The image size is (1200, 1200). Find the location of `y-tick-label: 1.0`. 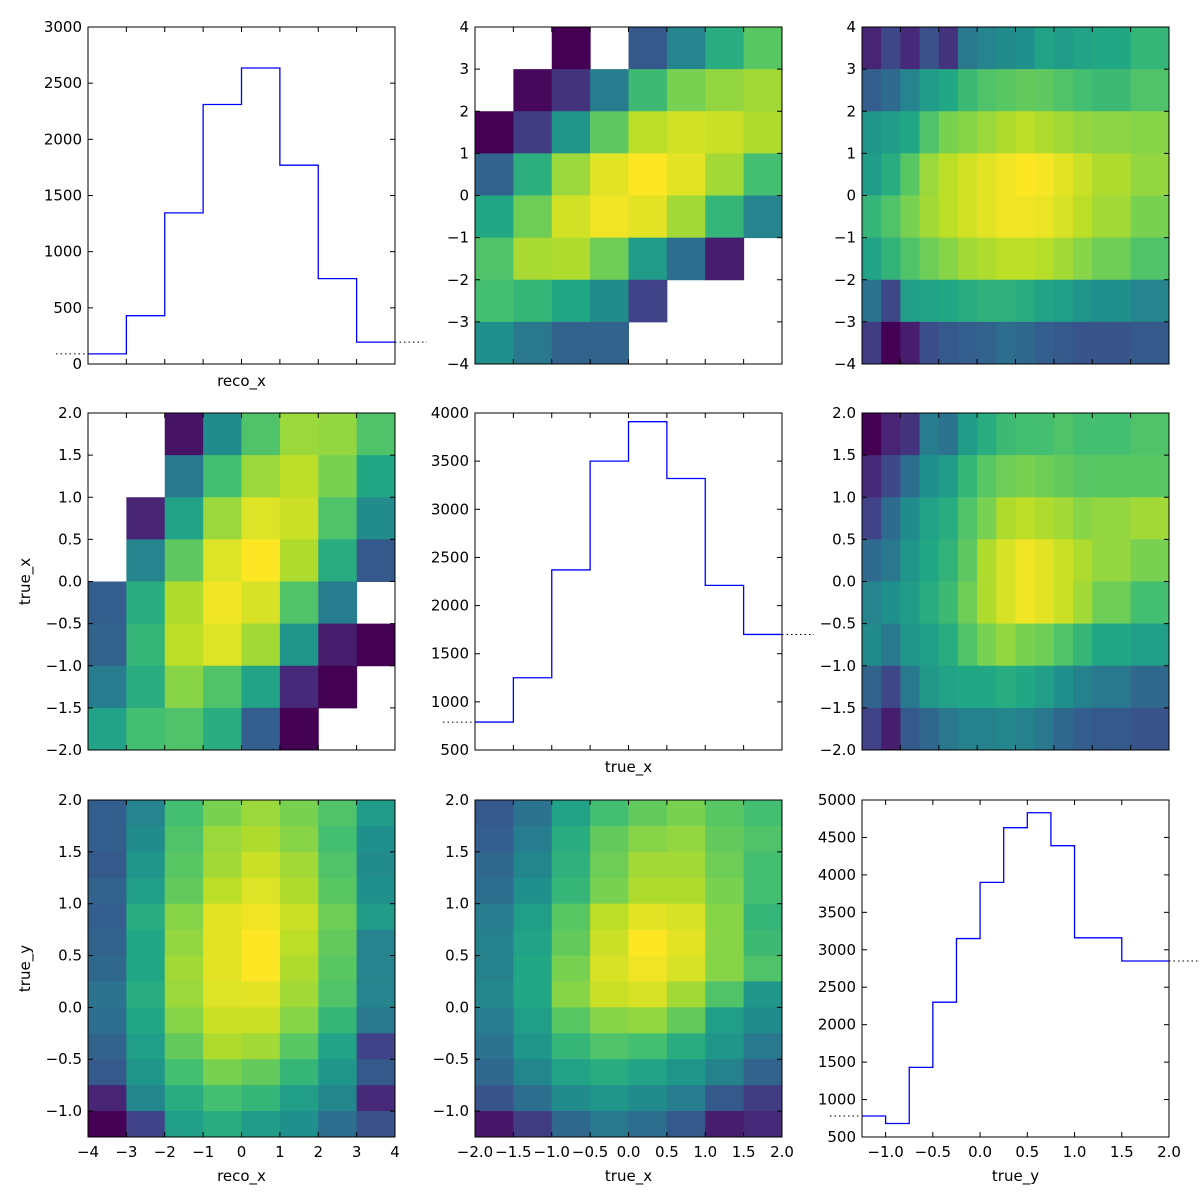

y-tick-label: 1.0 is located at coordinates (844, 497).